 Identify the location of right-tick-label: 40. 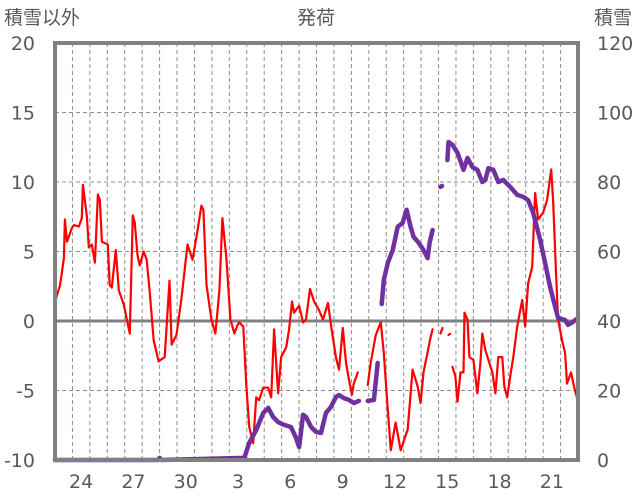
(609, 322).